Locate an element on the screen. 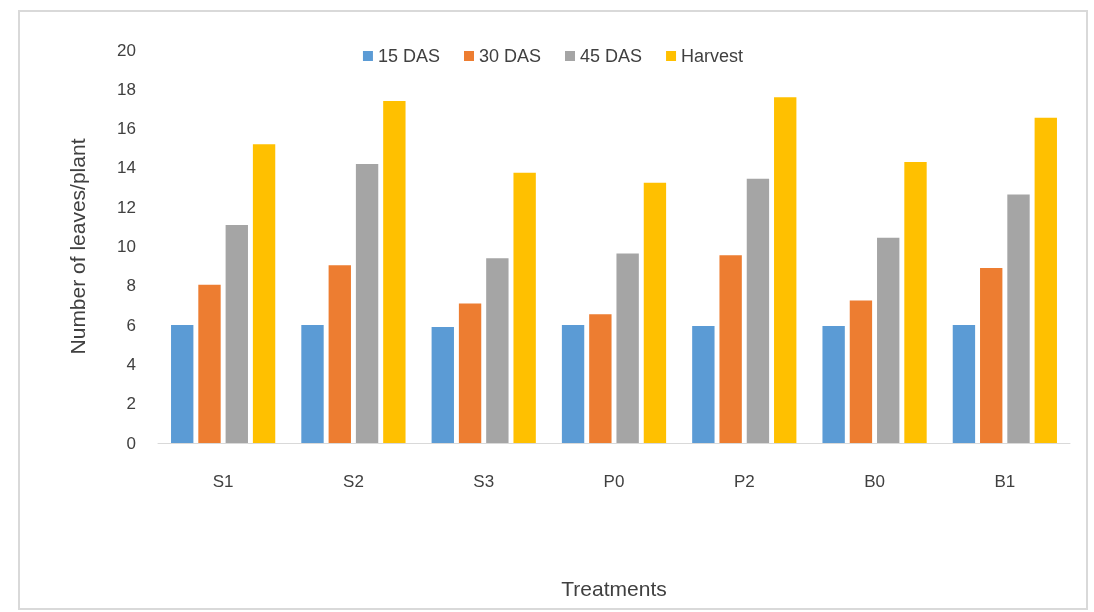 The height and width of the screenshot is (612, 1094). y-tick-label: 14 is located at coordinates (126, 168).